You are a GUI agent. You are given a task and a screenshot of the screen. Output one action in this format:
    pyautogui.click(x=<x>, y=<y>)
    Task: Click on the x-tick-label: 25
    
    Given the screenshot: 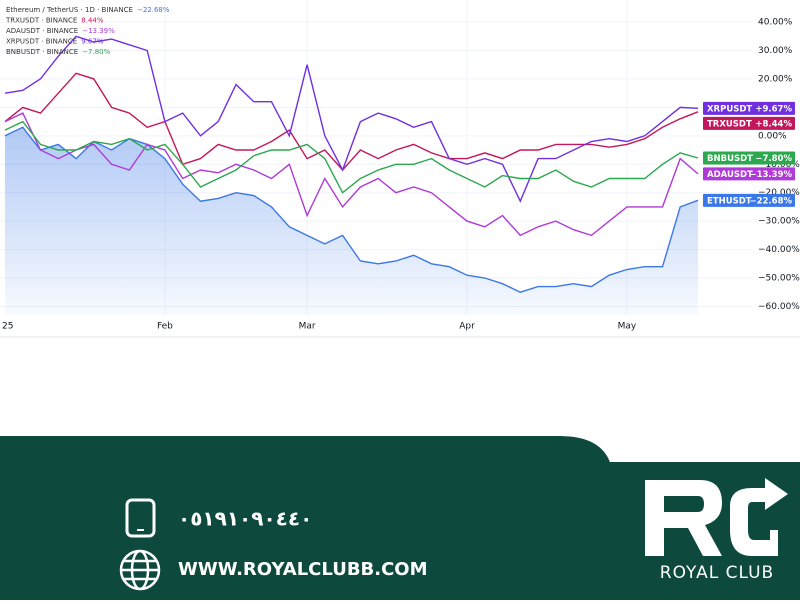 What is the action you would take?
    pyautogui.click(x=7, y=327)
    